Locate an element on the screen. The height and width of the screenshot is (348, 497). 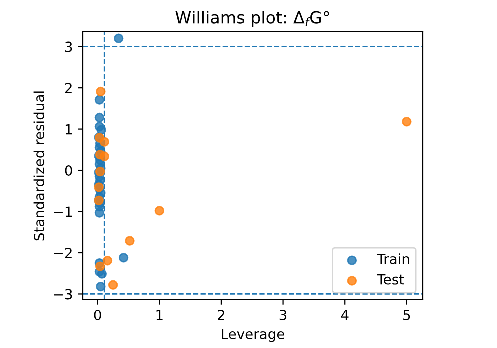
x-axis-title: Leverage is located at coordinates (253, 335).